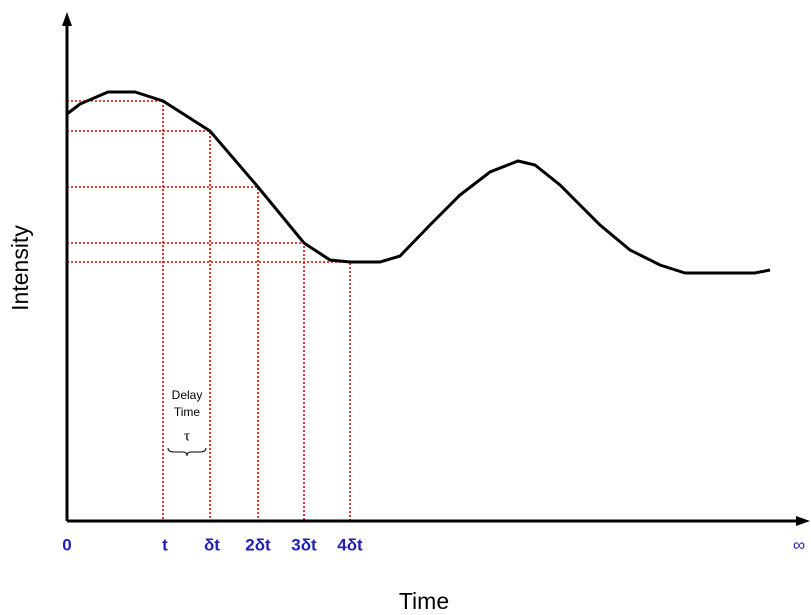  What do you see at coordinates (424, 601) in the screenshot?
I see `x-axis-label: Time` at bounding box center [424, 601].